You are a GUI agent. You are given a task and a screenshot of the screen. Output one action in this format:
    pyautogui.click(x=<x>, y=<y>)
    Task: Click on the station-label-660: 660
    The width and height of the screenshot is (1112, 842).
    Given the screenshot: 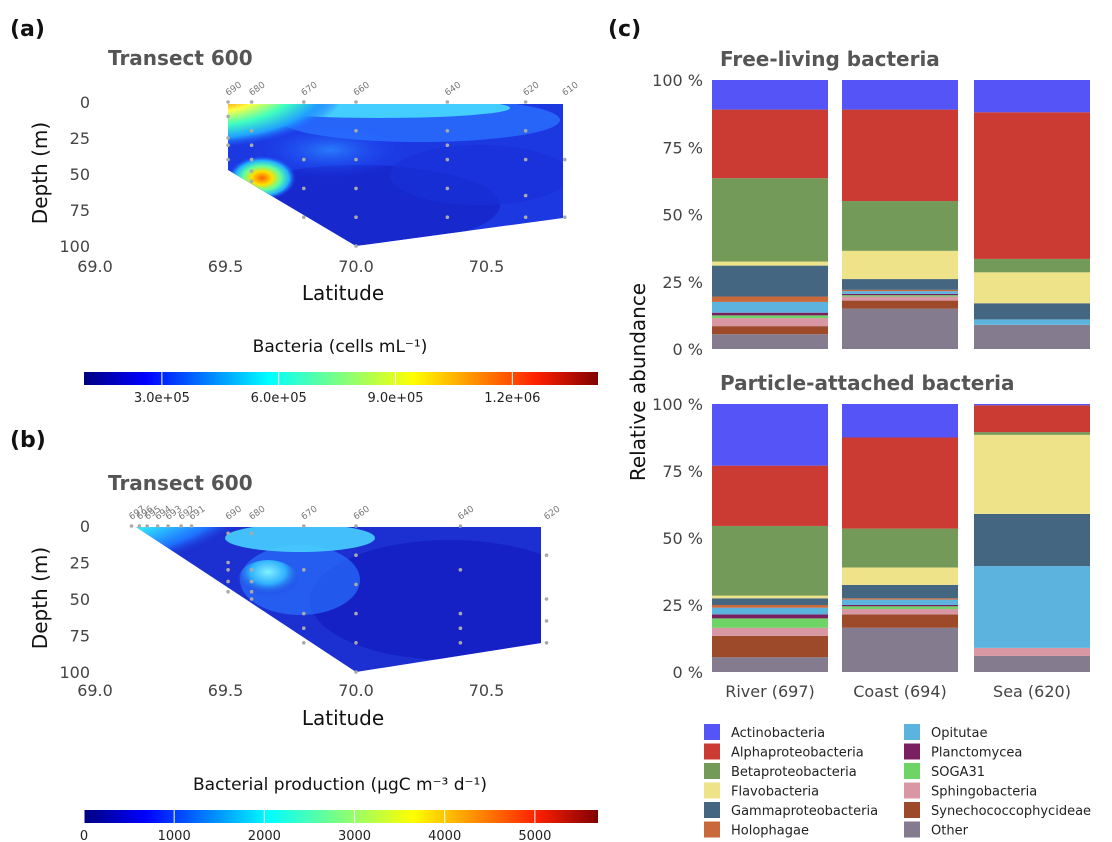 What is the action you would take?
    pyautogui.click(x=362, y=513)
    